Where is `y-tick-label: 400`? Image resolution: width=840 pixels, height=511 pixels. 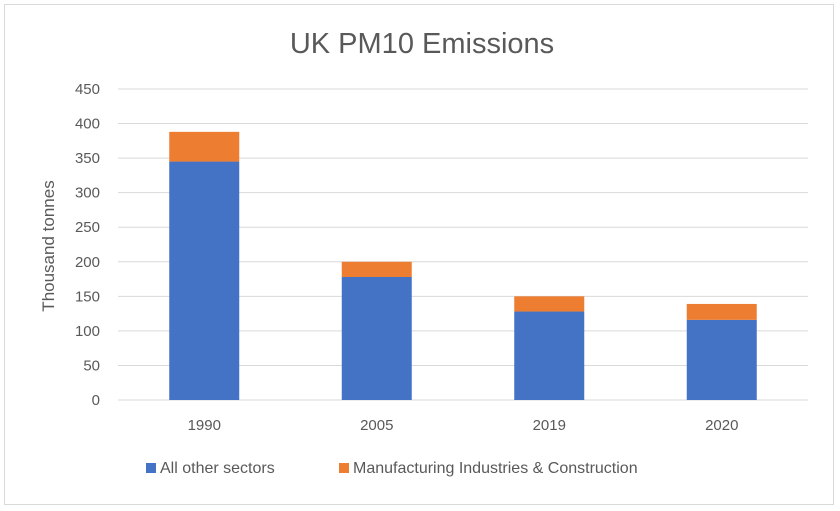
y-tick-label: 400 is located at coordinates (87, 124).